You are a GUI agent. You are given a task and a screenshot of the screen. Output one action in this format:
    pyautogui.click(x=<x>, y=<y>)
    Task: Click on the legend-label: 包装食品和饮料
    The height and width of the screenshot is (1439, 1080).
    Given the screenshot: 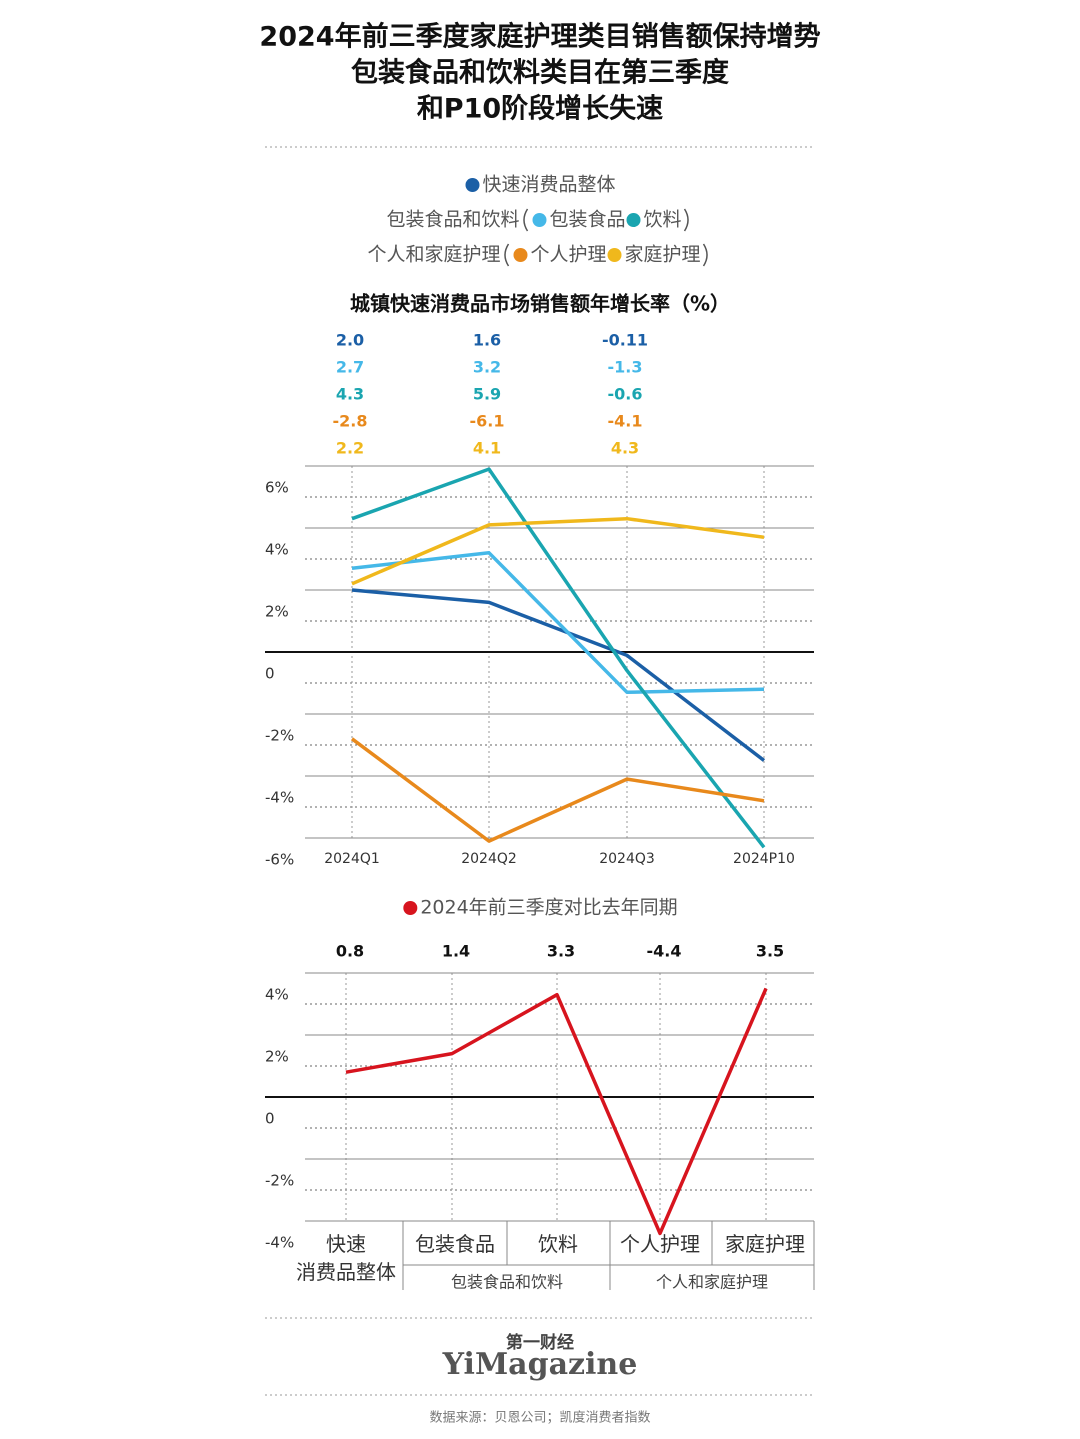 What is the action you would take?
    pyautogui.click(x=452, y=220)
    